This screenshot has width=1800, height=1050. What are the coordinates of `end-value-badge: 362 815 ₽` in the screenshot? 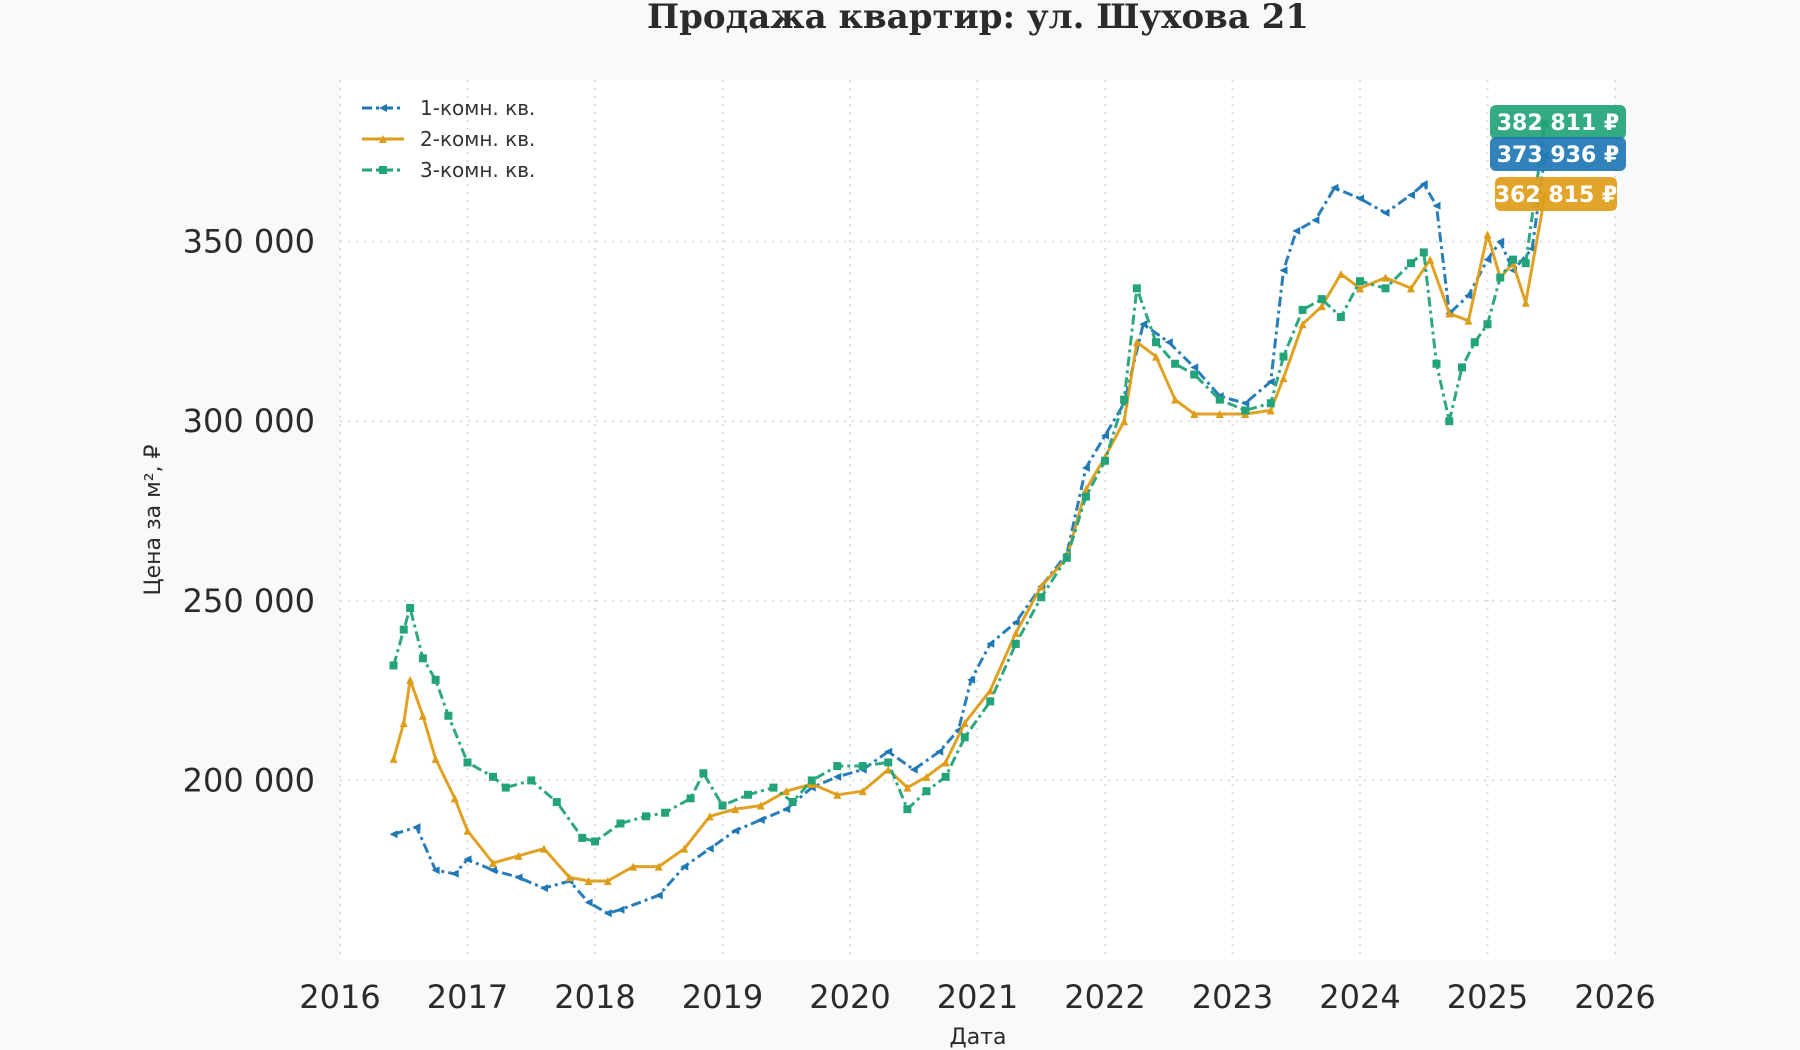 It's located at (1556, 194).